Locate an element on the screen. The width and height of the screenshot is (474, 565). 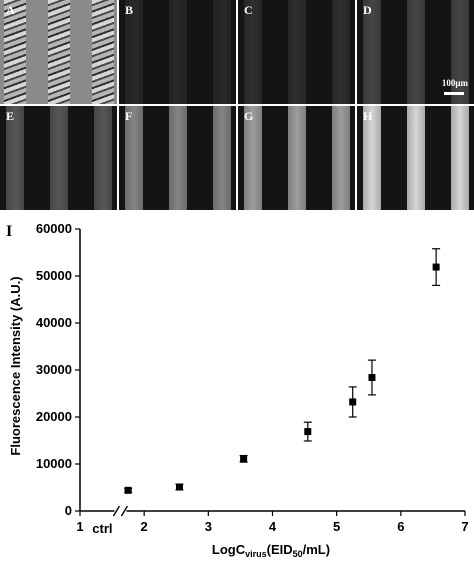
x-title-rest: /mL) is located at coordinates (316, 549).